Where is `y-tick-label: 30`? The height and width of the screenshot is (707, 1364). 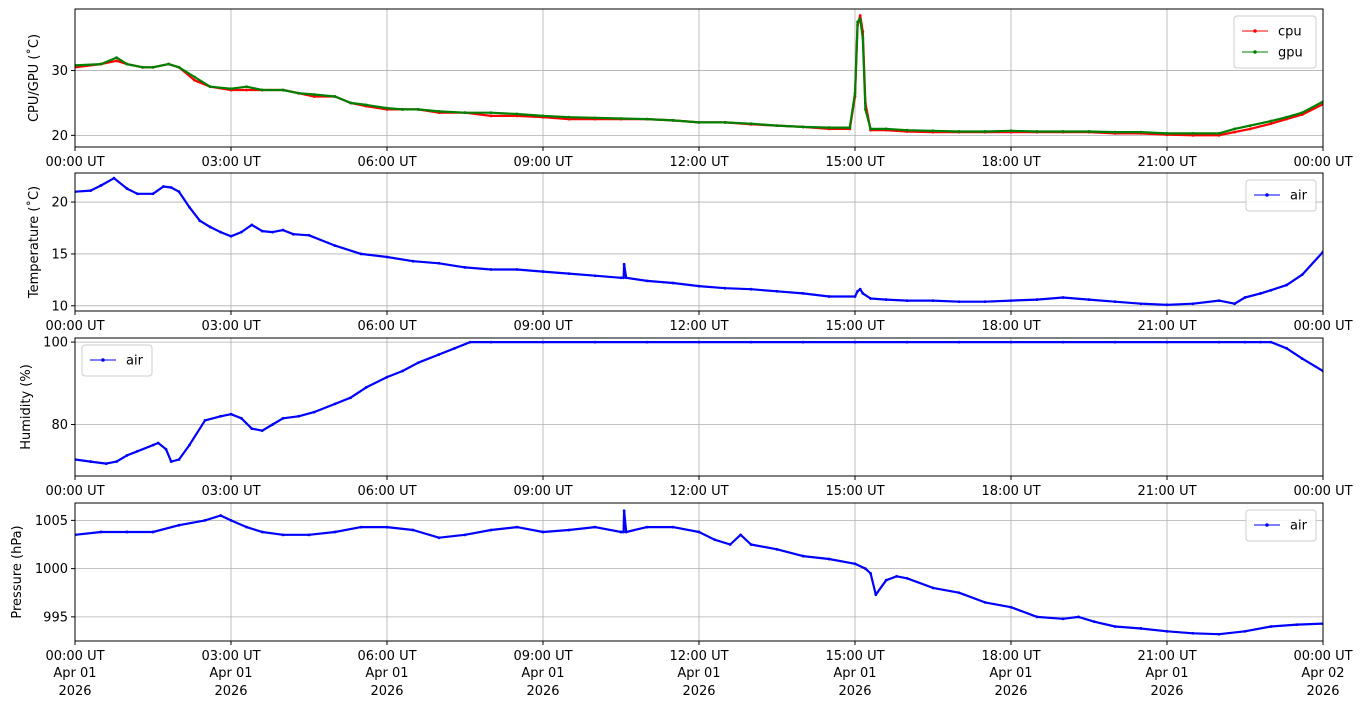
y-tick-label: 30 is located at coordinates (59, 71).